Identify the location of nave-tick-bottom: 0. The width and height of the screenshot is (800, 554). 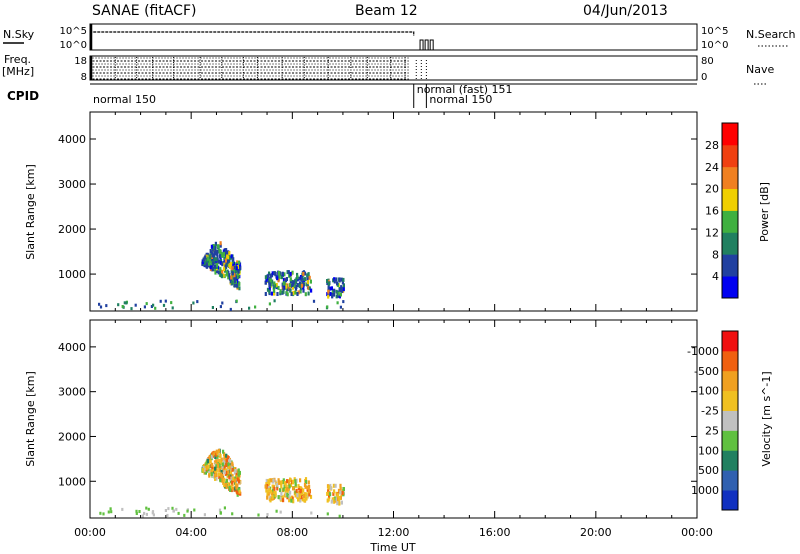
(704, 77).